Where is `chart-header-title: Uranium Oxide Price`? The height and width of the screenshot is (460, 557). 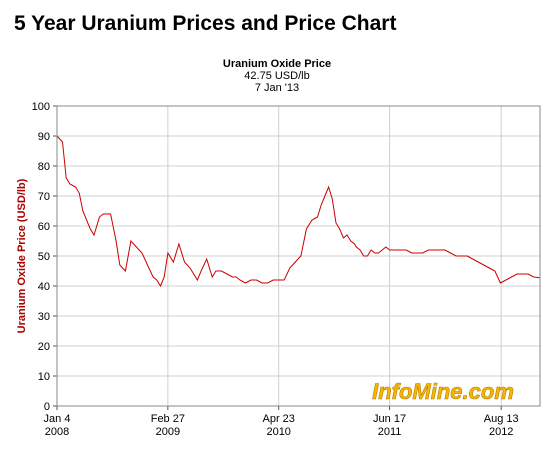
chart-header-title: Uranium Oxide Price is located at coordinates (277, 64).